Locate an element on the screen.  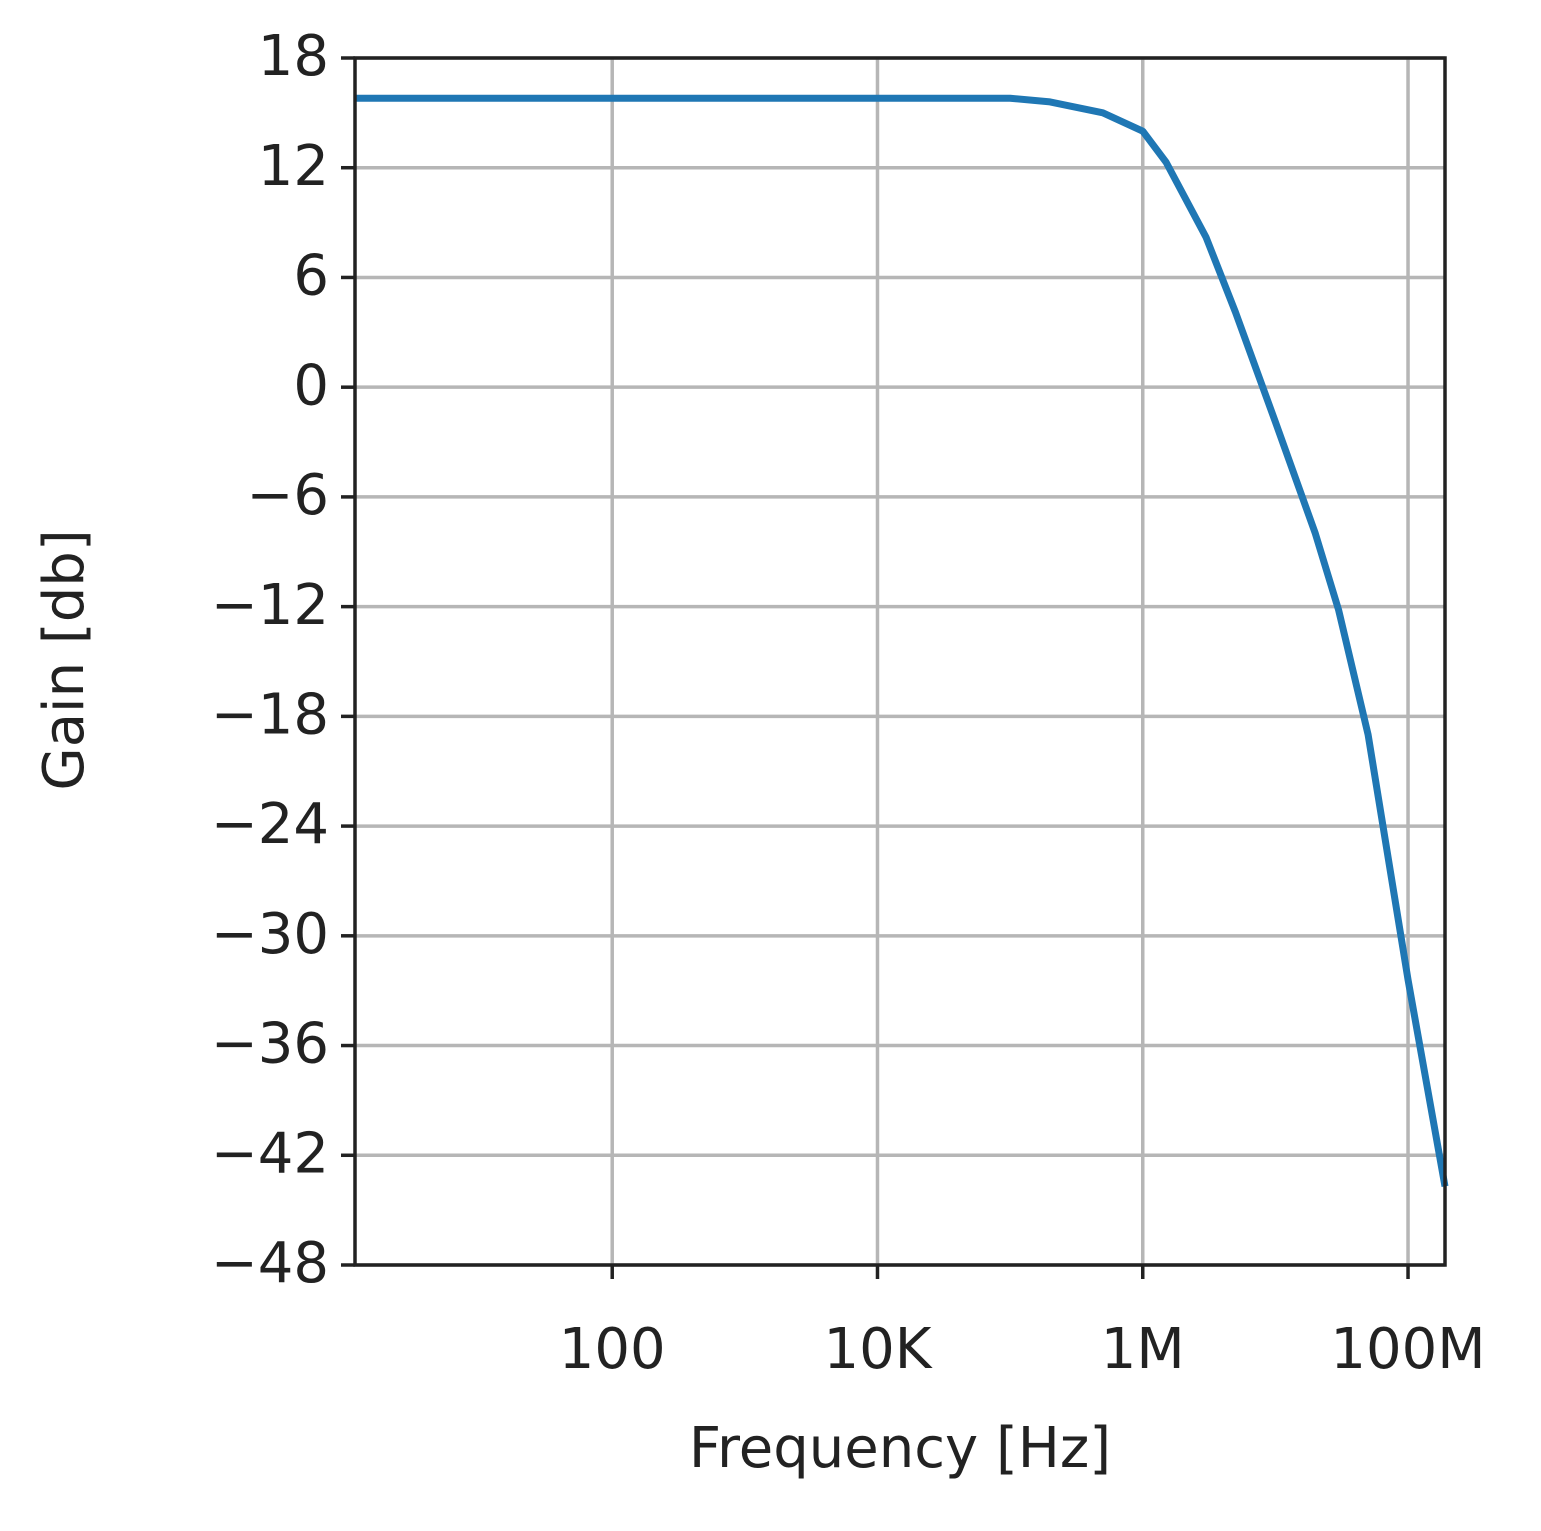
x-tick-label: 100 is located at coordinates (612, 1349).